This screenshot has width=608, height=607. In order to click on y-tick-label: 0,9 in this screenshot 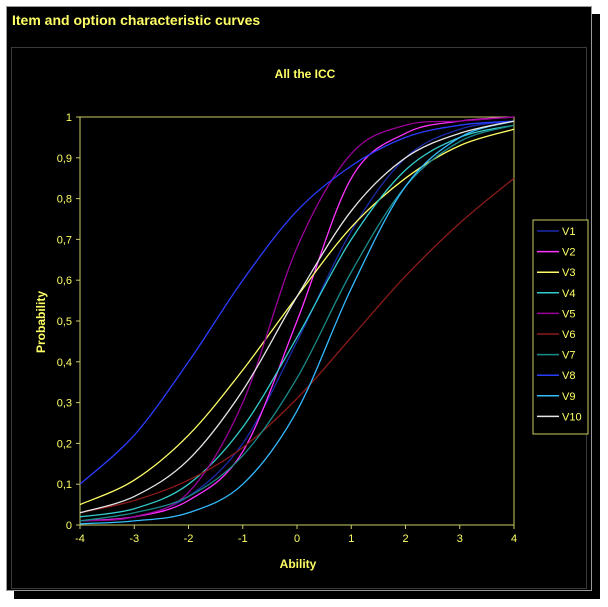, I will do `click(64, 159)`.